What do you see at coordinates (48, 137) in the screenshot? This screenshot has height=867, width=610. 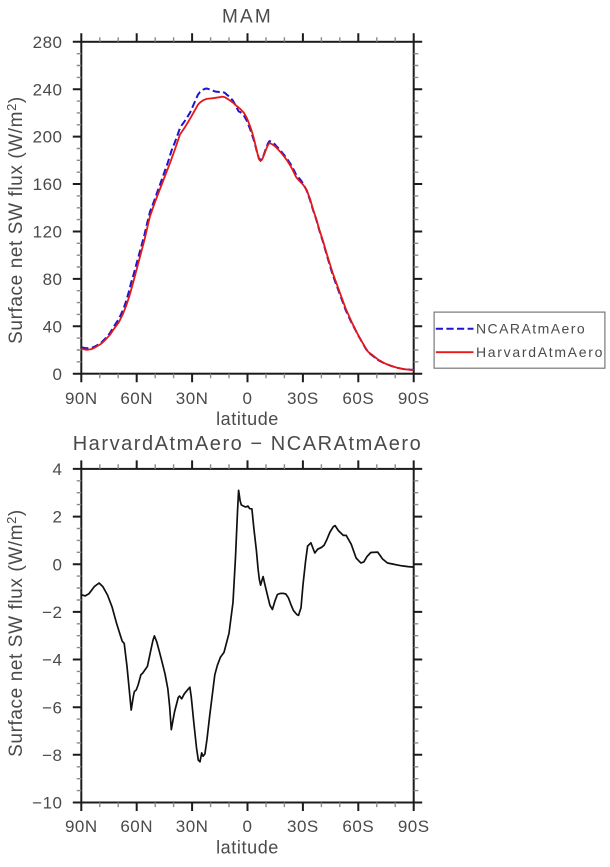 I see `svg-text: 200` at bounding box center [48, 137].